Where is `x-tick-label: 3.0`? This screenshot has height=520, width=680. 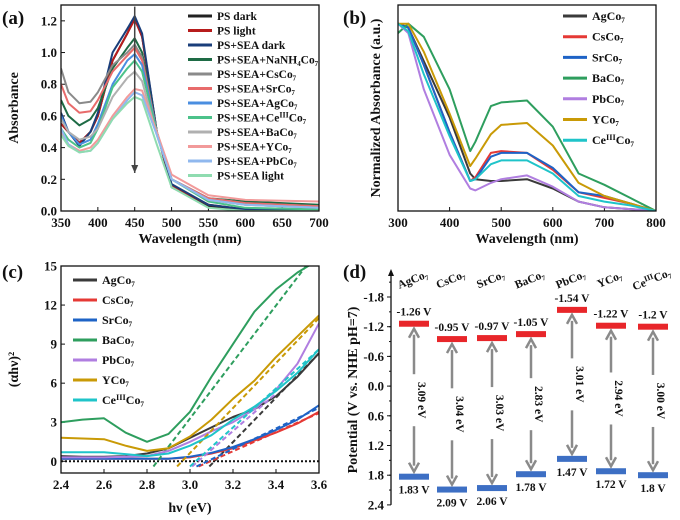
x-tick-label: 3.0 is located at coordinates (190, 484).